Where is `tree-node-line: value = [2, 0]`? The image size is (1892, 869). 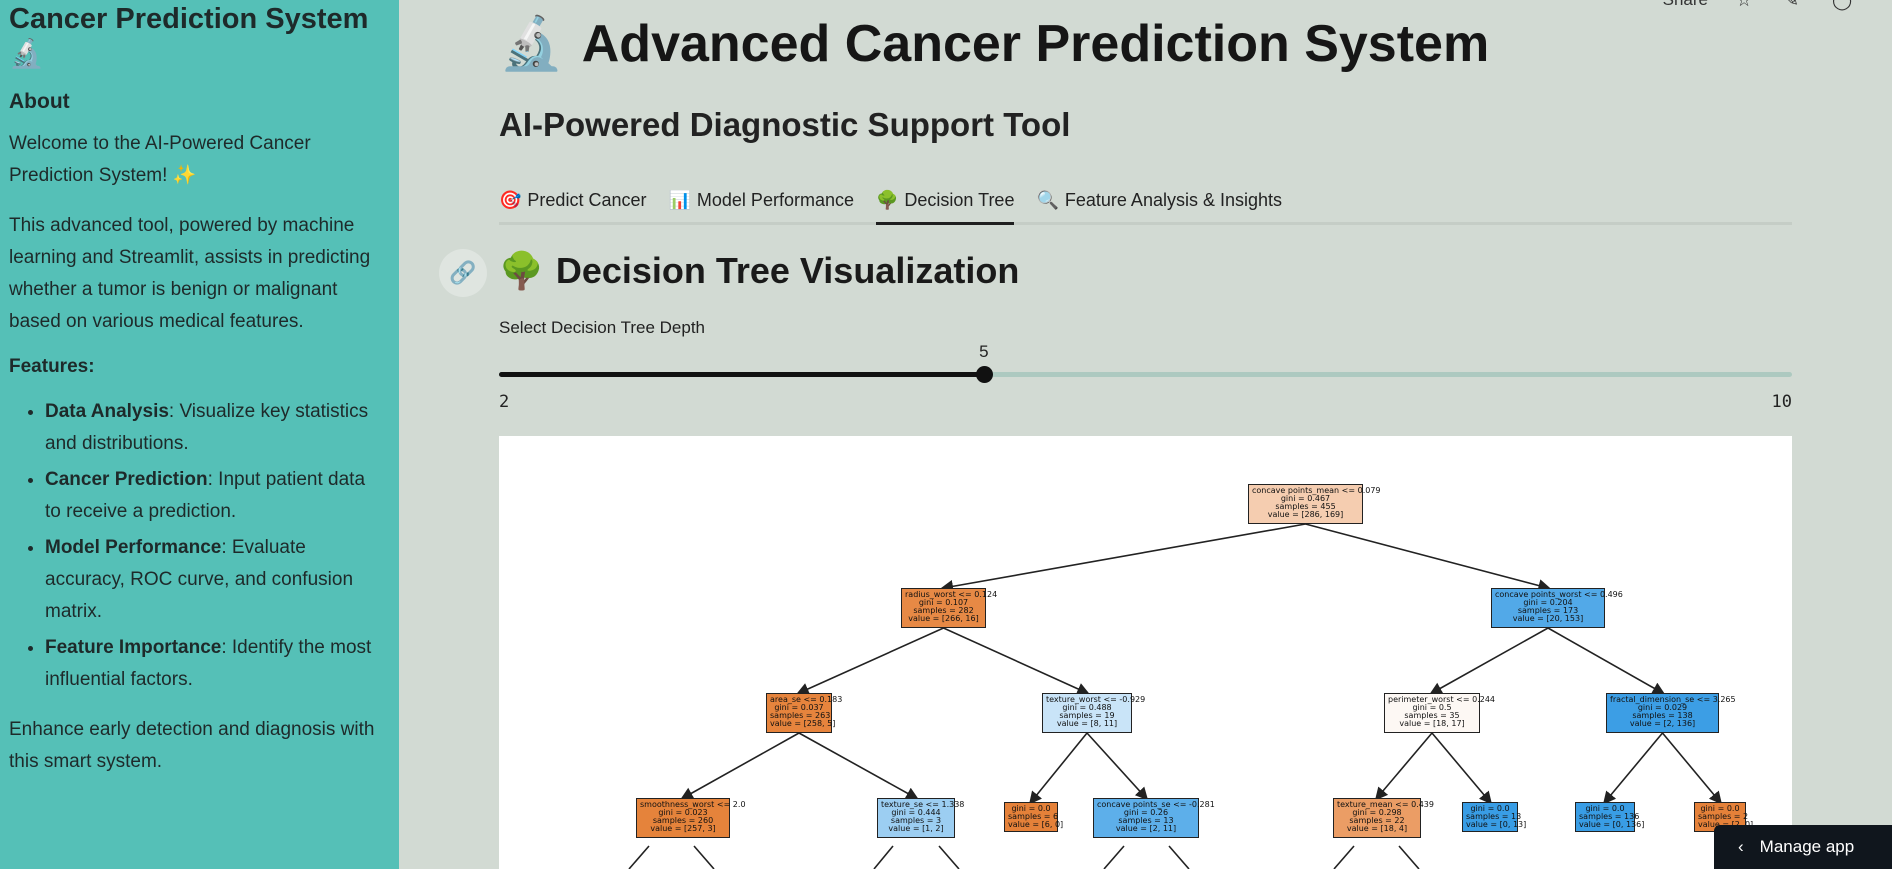
tree-node-line: value = [2, 0] is located at coordinates (1725, 824).